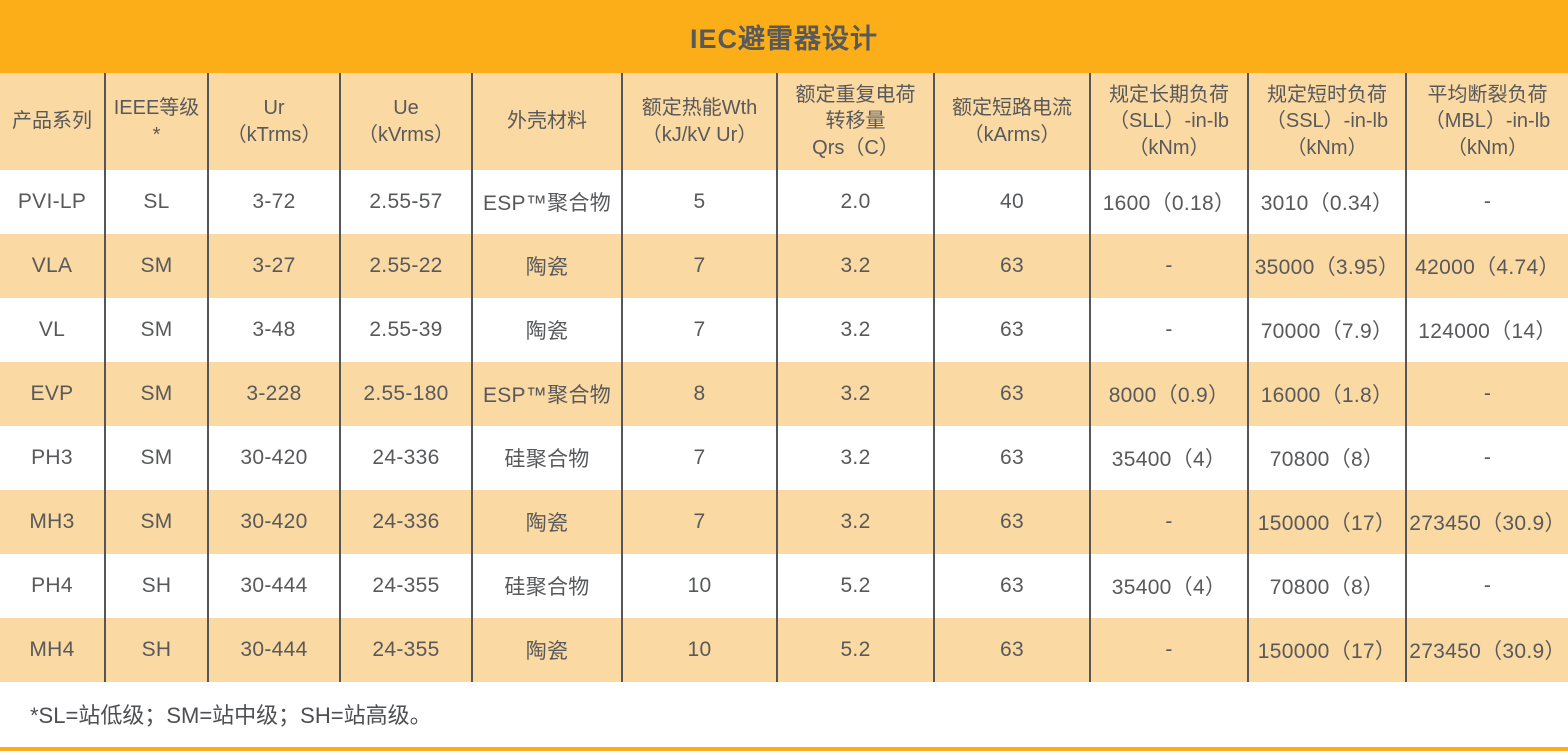 The width and height of the screenshot is (1568, 755). What do you see at coordinates (783, 39) in the screenshot?
I see `table-title: IEC避雷器设计` at bounding box center [783, 39].